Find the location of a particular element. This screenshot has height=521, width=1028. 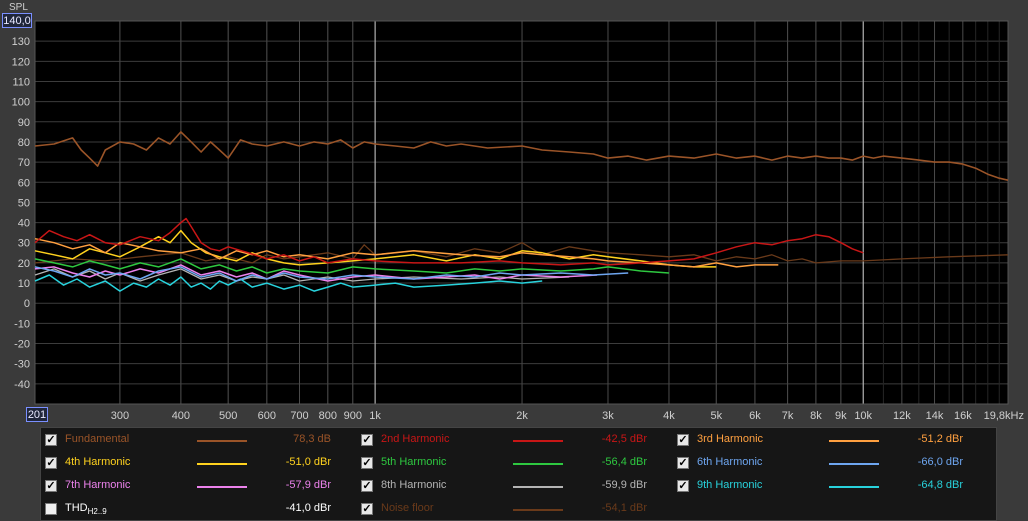

series-line-3rd-harmonic is located at coordinates (406, 252).